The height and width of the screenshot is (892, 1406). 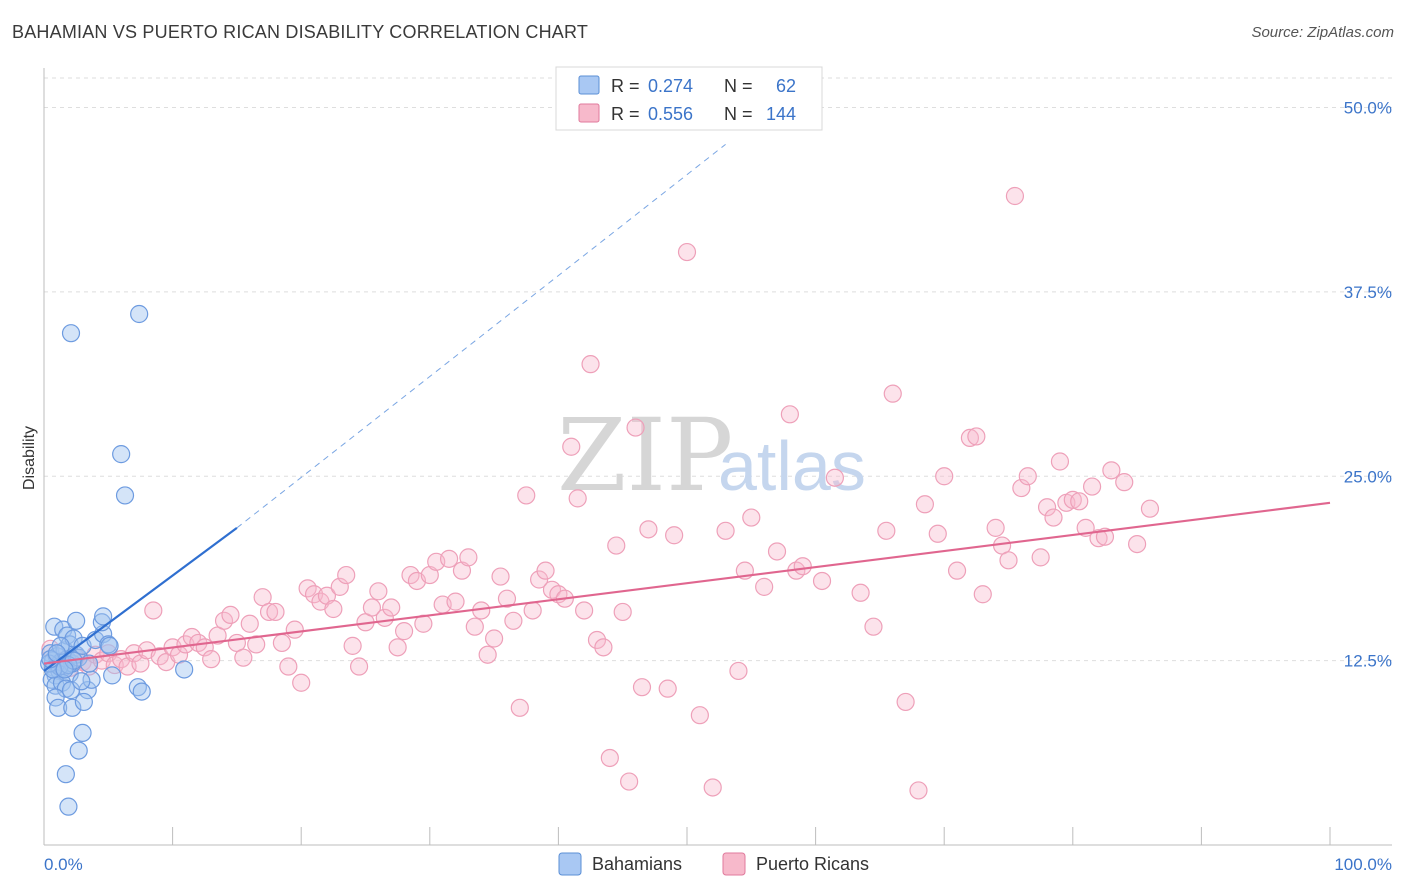 What do you see at coordinates (625, 86) in the screenshot?
I see `legend-r-label: R =` at bounding box center [625, 86].